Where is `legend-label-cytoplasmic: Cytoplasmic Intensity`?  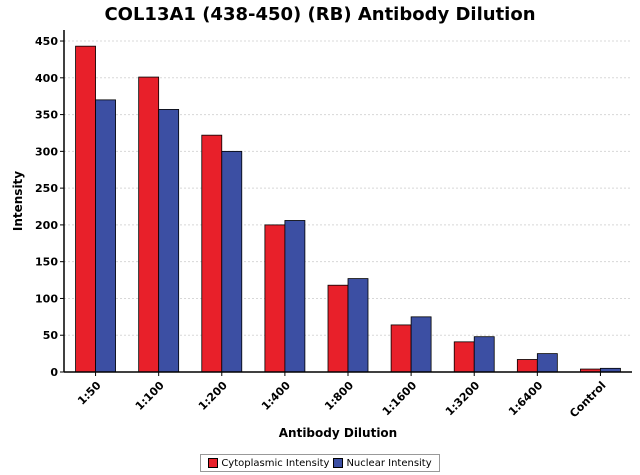 legend-label-cytoplasmic: Cytoplasmic Intensity is located at coordinates (275, 463).